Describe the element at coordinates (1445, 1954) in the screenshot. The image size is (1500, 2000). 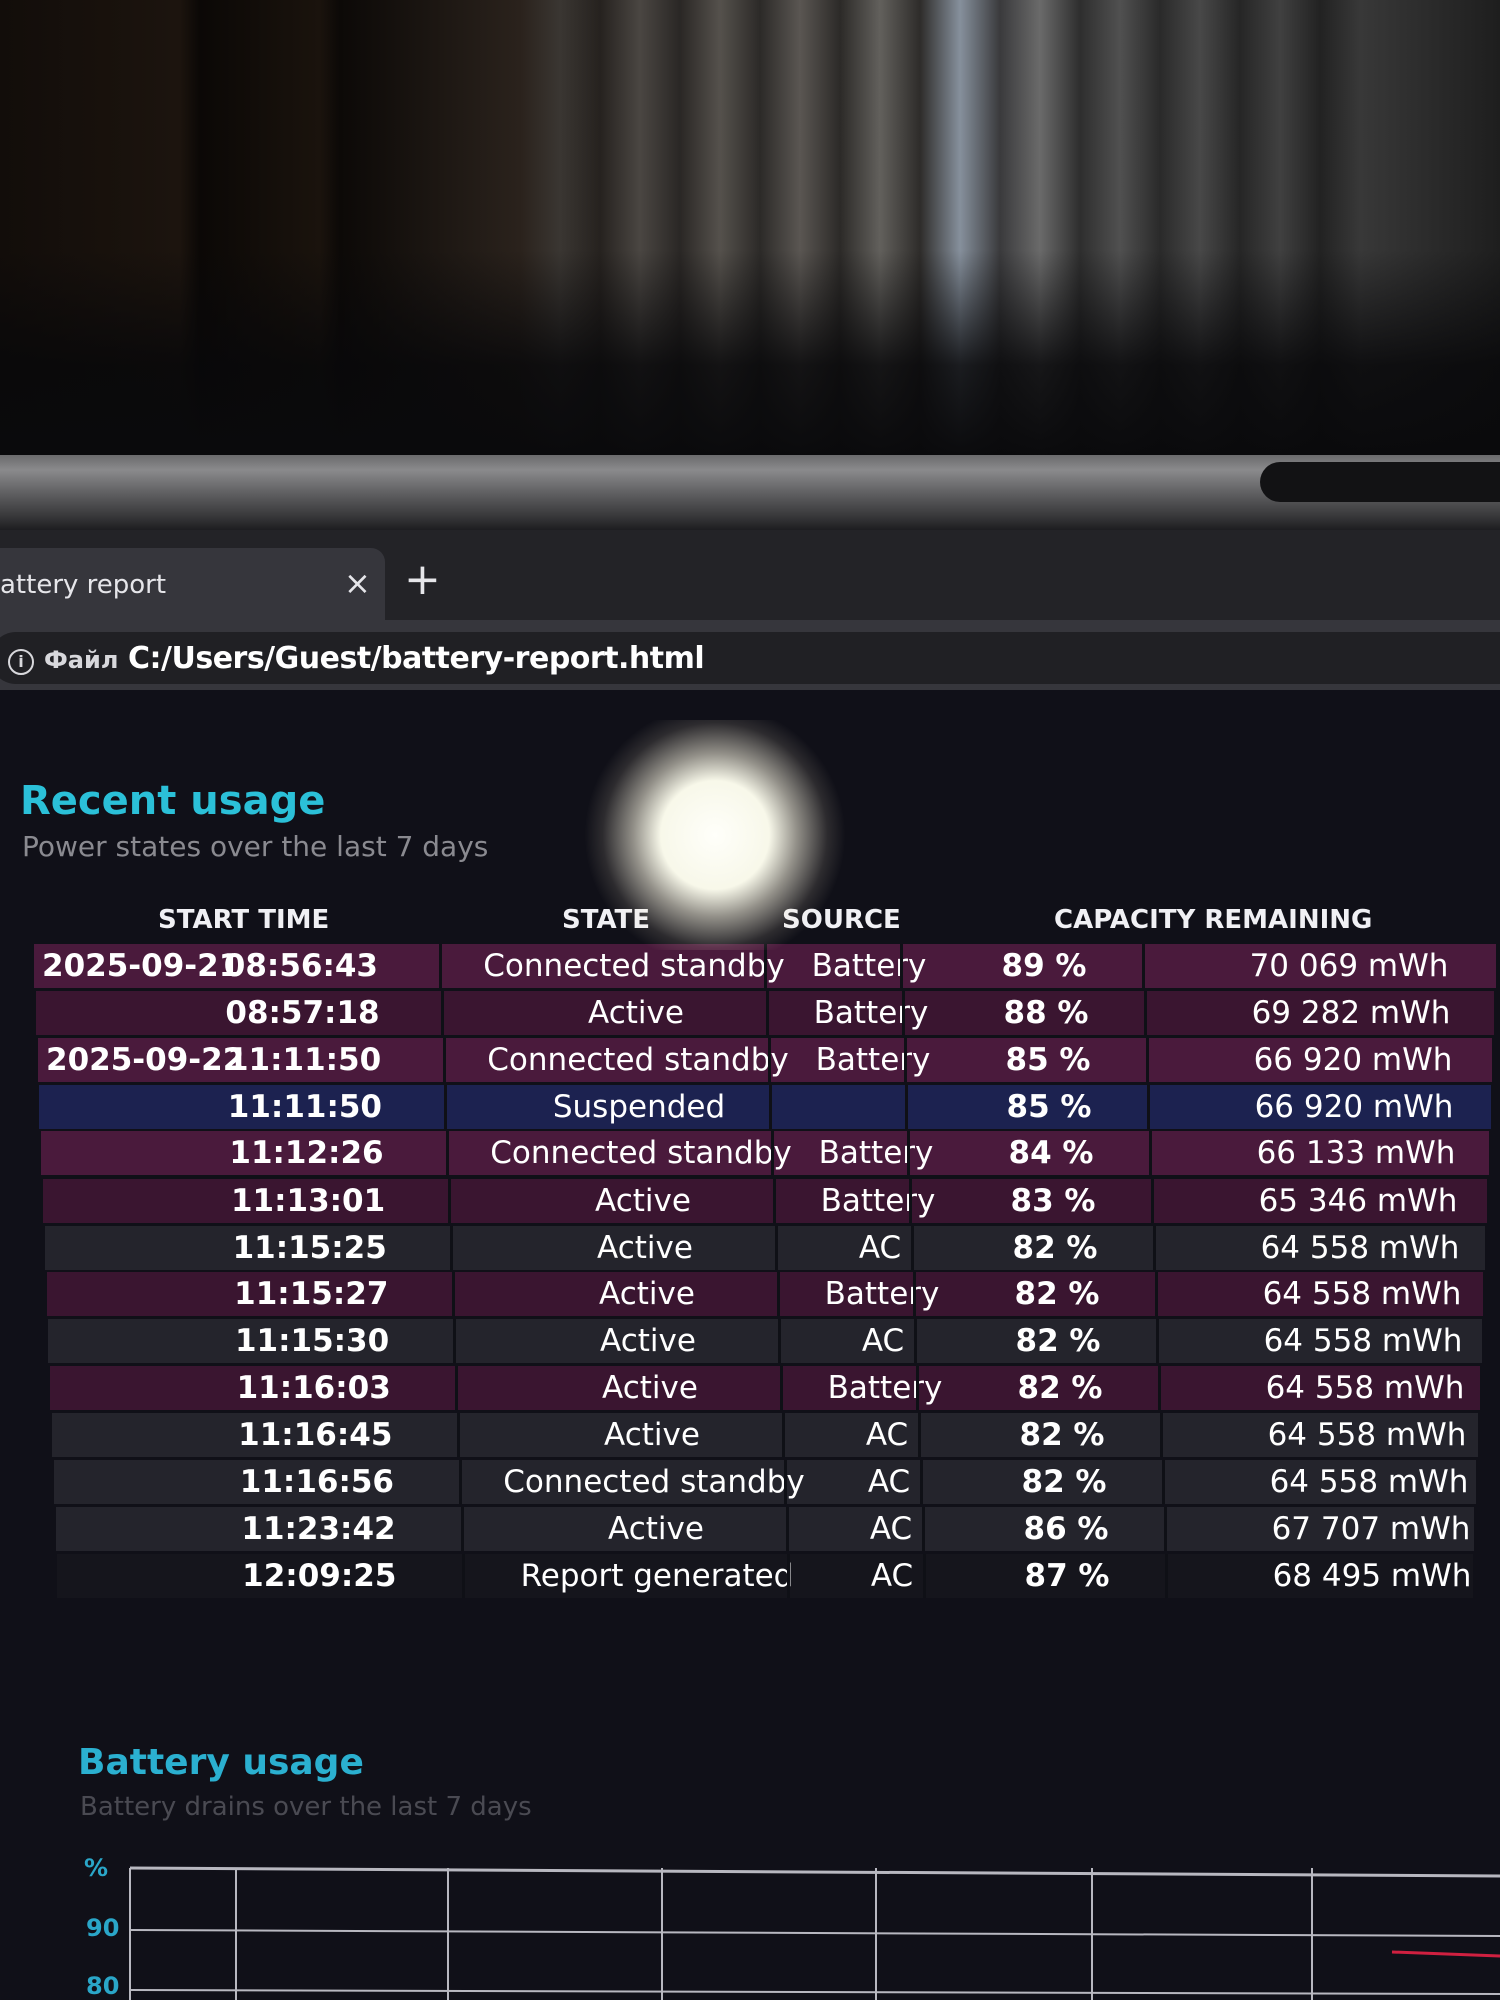
I see `chart-series-line` at that location.